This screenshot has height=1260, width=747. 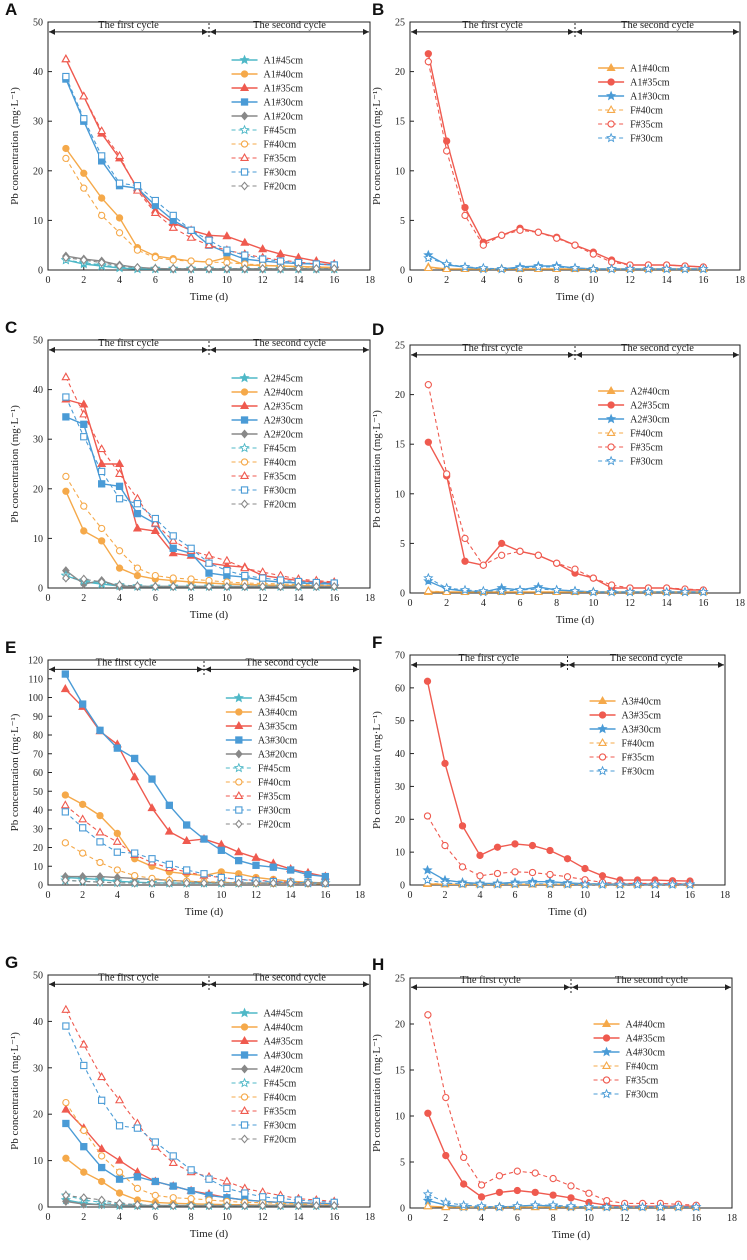 What do you see at coordinates (650, 97) in the screenshot?
I see `legend-label: A1#30cm` at bounding box center [650, 97].